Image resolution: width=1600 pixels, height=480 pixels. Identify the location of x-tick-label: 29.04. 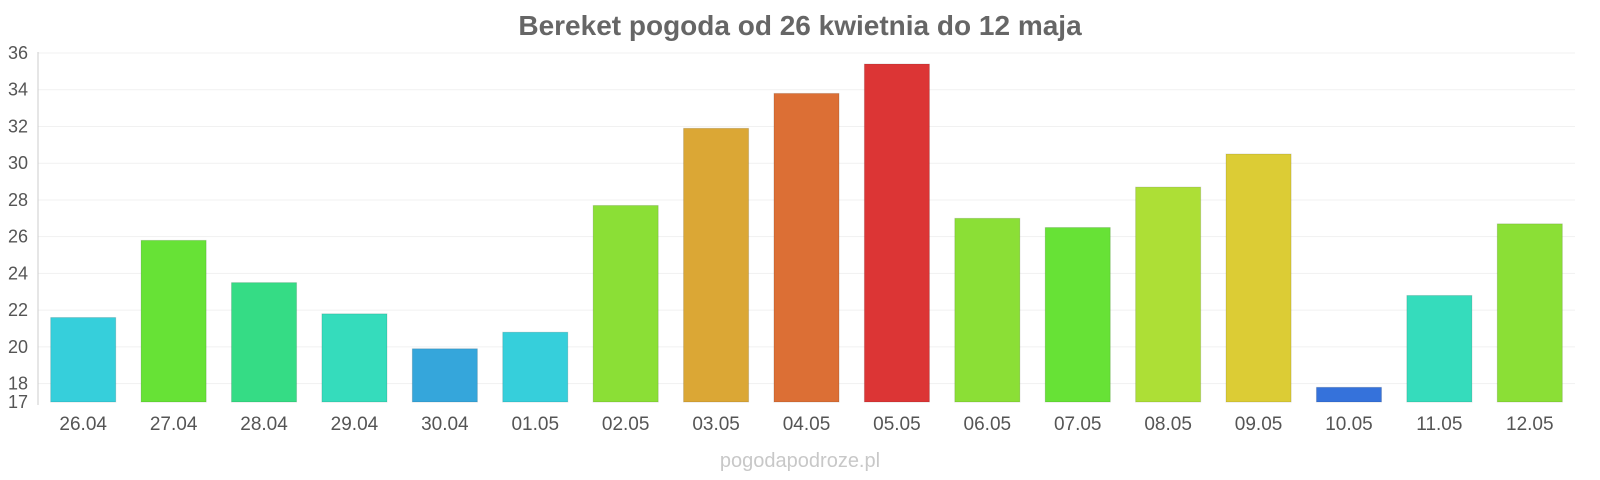
(355, 424).